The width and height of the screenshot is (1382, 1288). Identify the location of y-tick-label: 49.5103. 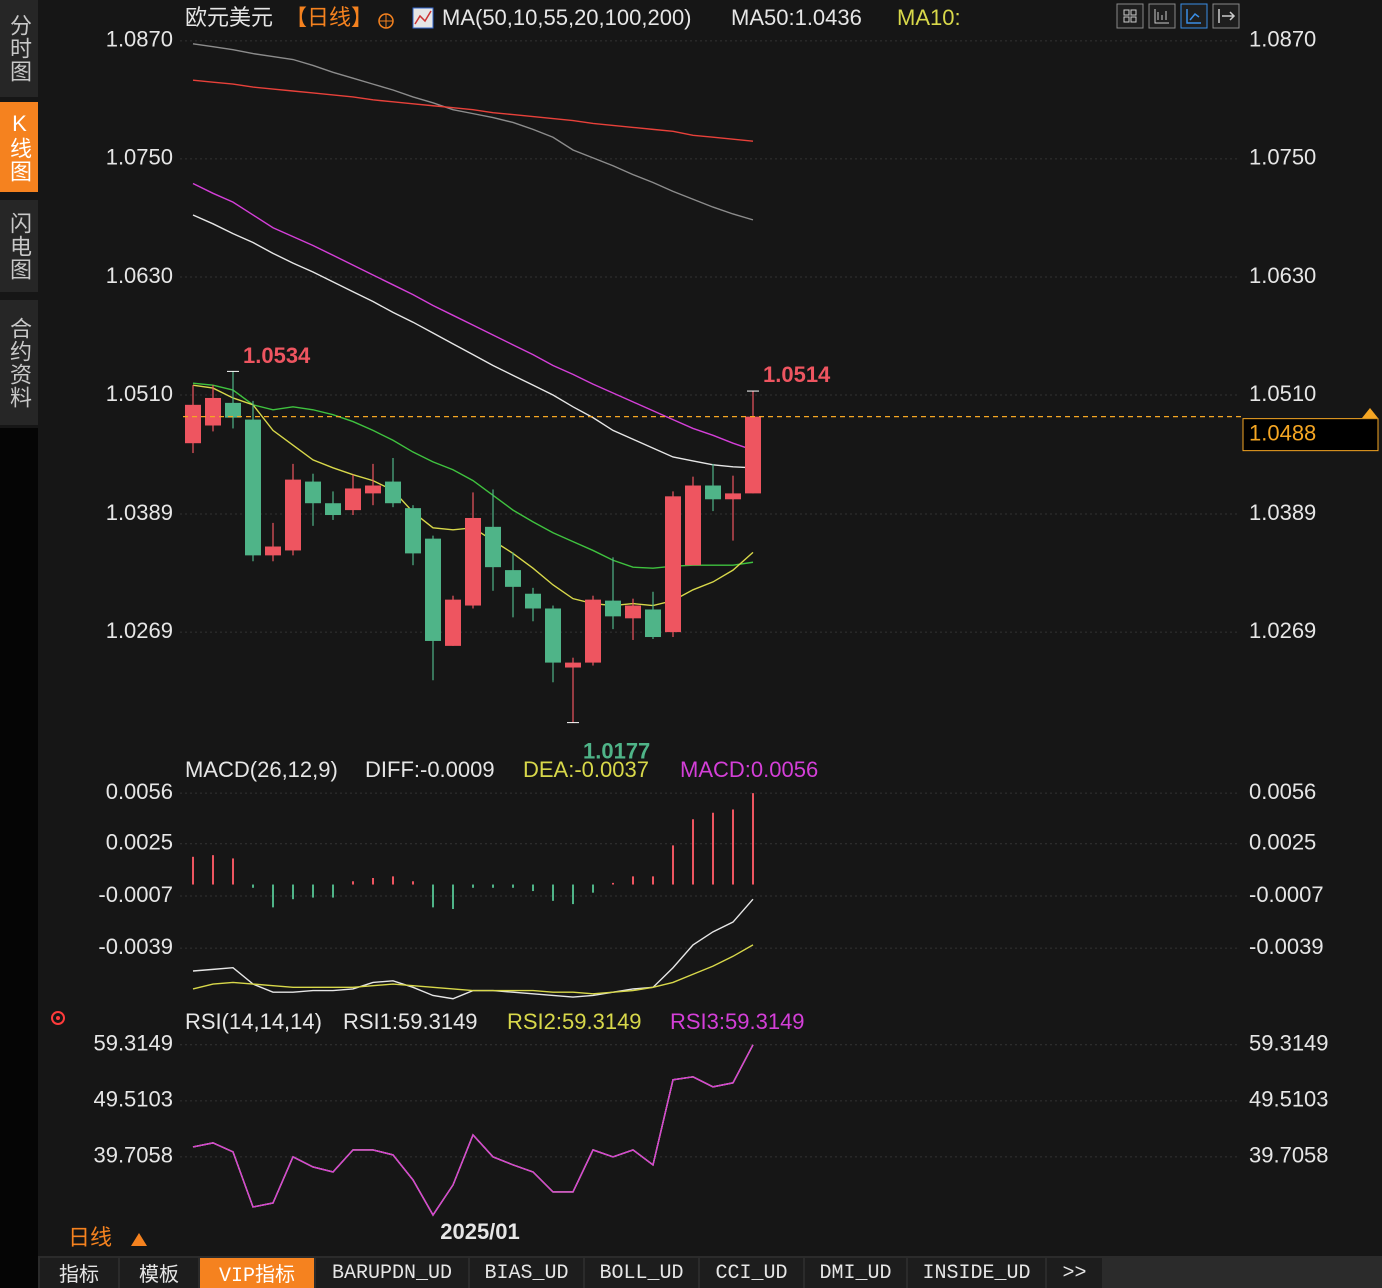
(1289, 1099).